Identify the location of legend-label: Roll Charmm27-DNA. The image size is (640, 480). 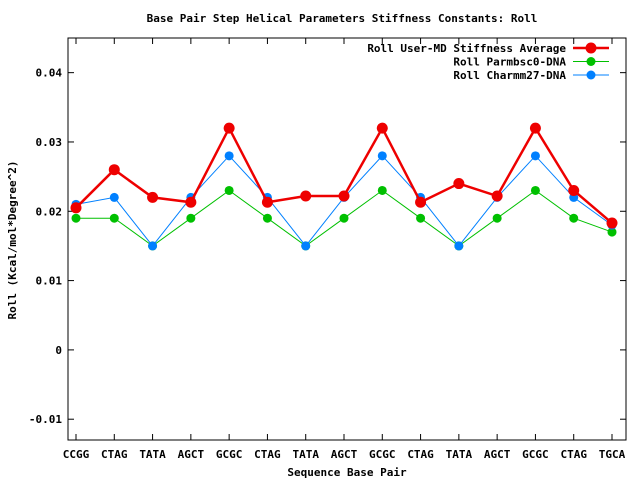
(509, 75).